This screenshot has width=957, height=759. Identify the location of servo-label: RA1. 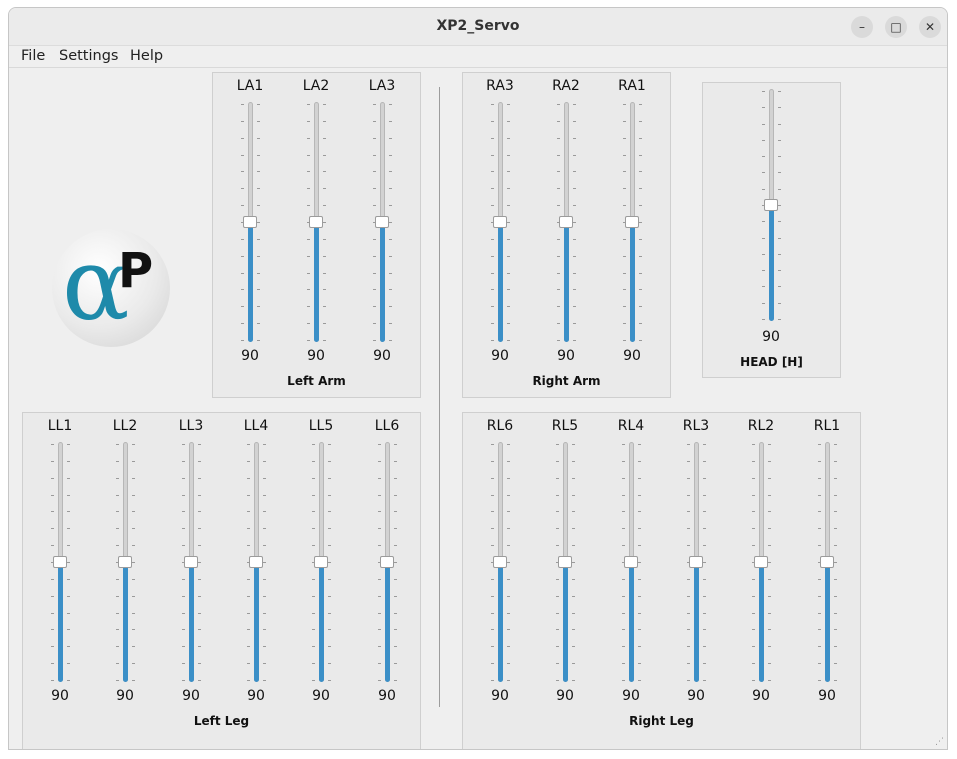
(632, 86).